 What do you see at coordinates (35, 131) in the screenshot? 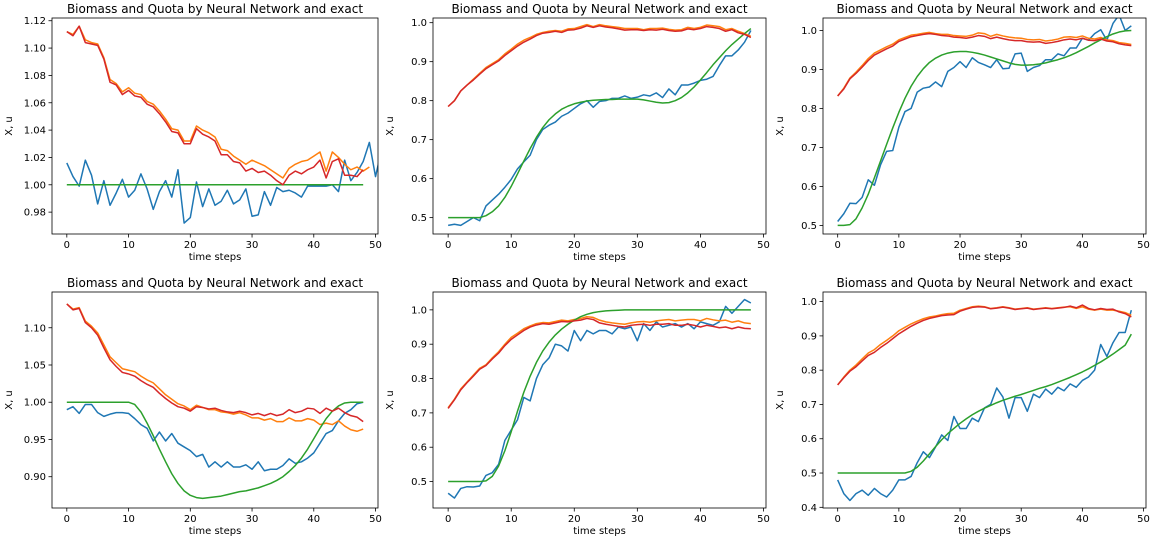
I see `y-tick-label: 1.04` at bounding box center [35, 131].